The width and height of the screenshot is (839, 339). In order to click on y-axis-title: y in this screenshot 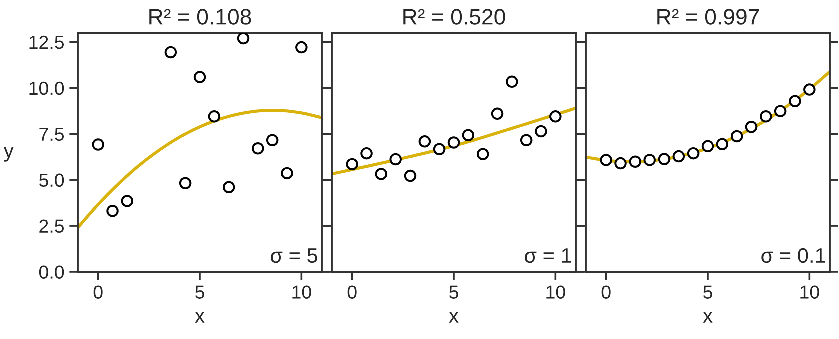, I will do `click(9, 154)`.